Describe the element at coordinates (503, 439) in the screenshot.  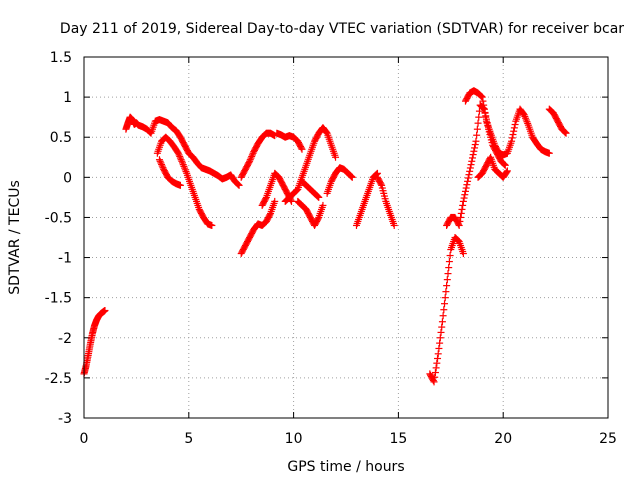
I see `x-tick-label: 20` at that location.